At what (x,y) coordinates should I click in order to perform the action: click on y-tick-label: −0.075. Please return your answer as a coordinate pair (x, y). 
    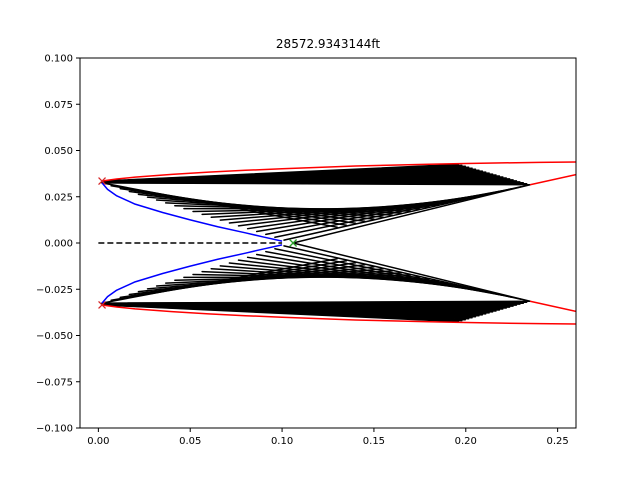
    Looking at the image, I should click on (54, 382).